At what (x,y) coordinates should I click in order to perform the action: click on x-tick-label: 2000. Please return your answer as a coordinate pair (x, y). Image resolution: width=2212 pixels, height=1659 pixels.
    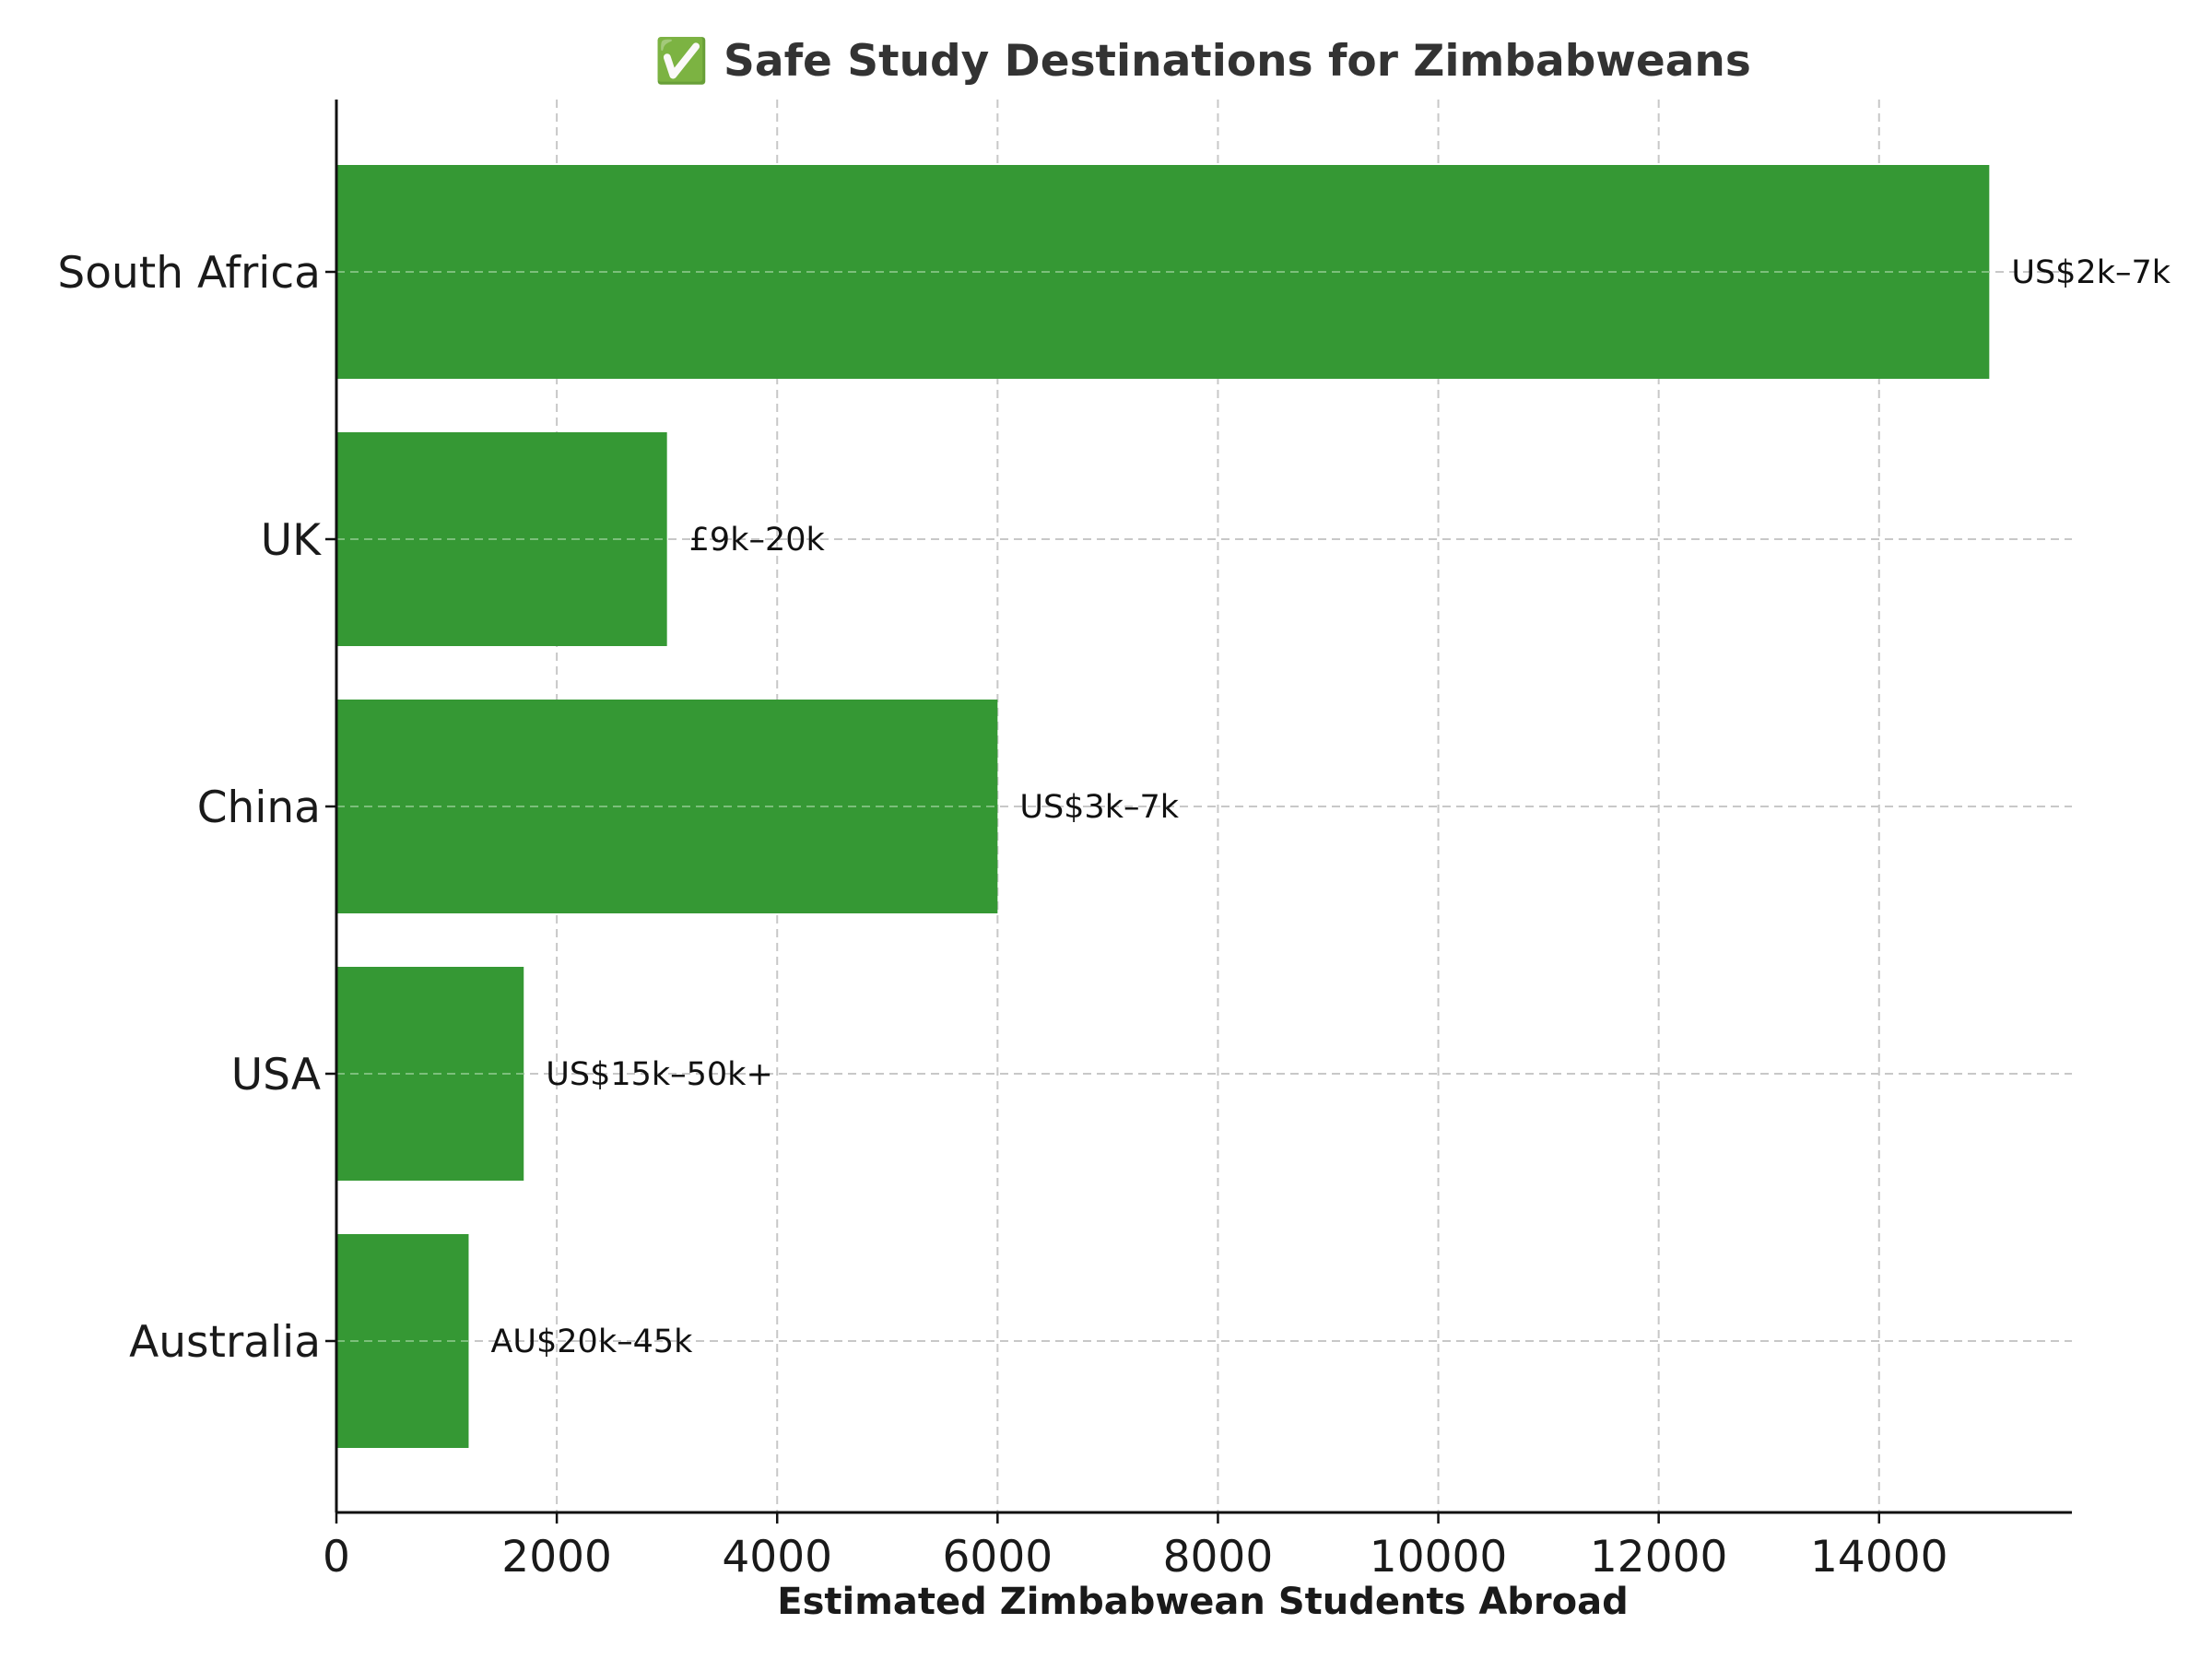
    Looking at the image, I should click on (556, 1557).